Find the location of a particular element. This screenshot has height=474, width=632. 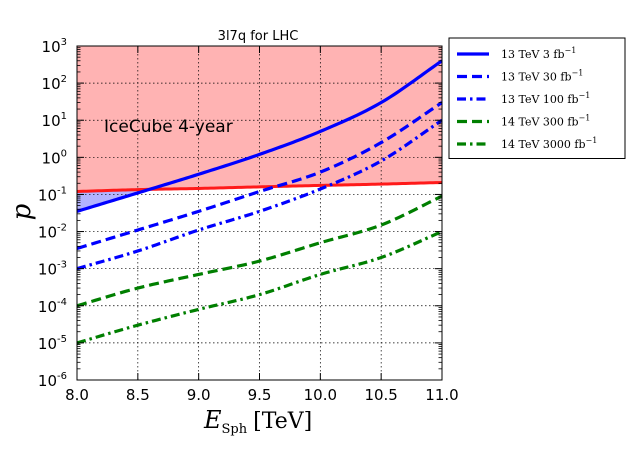

y-axis-label-text: p is located at coordinates (22, 211).